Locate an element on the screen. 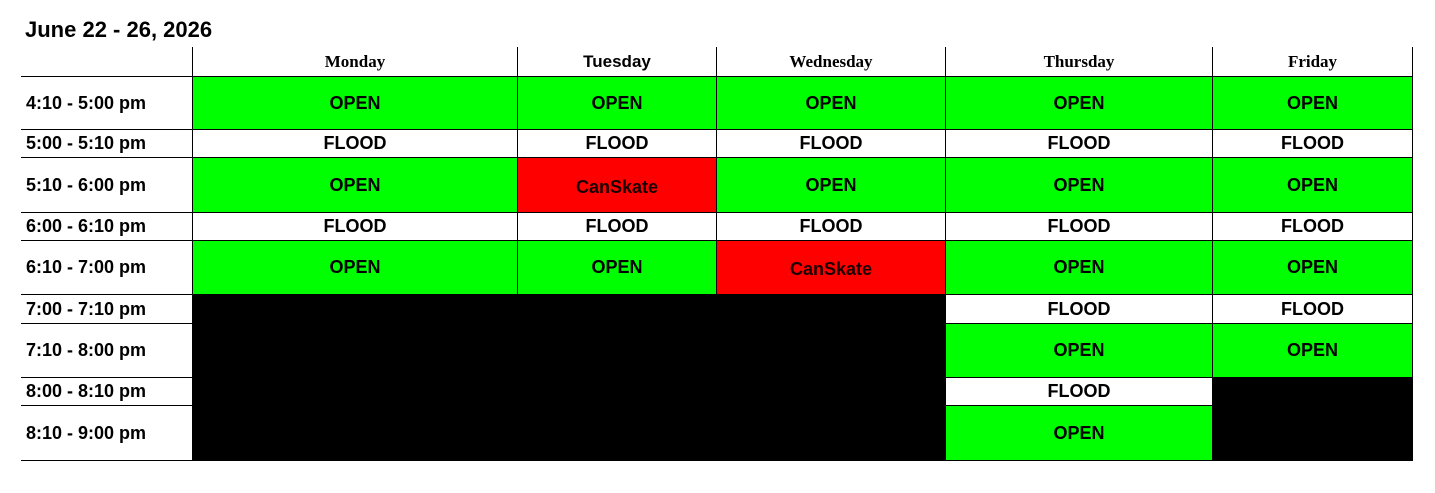 The image size is (1435, 493). day-header-tuesday: Tuesday is located at coordinates (617, 62).